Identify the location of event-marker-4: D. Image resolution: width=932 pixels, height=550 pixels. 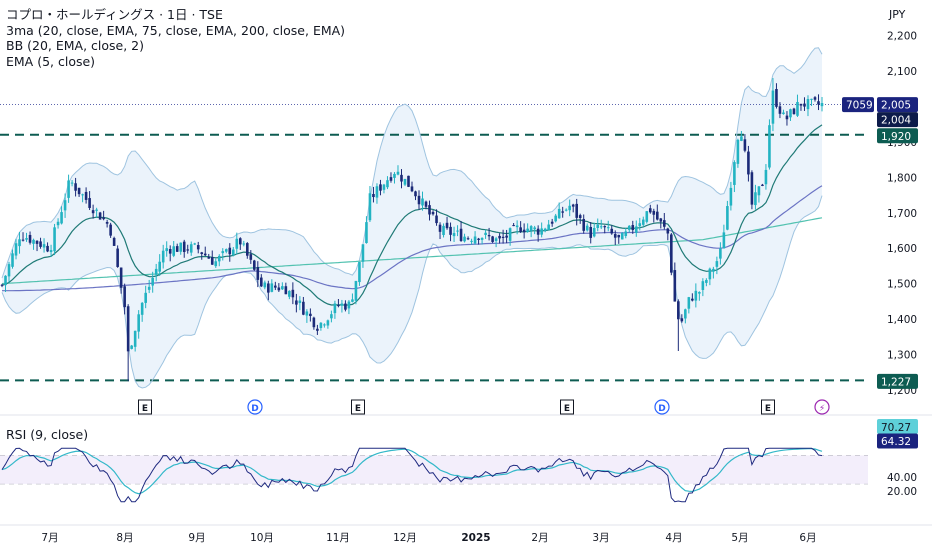
(662, 407).